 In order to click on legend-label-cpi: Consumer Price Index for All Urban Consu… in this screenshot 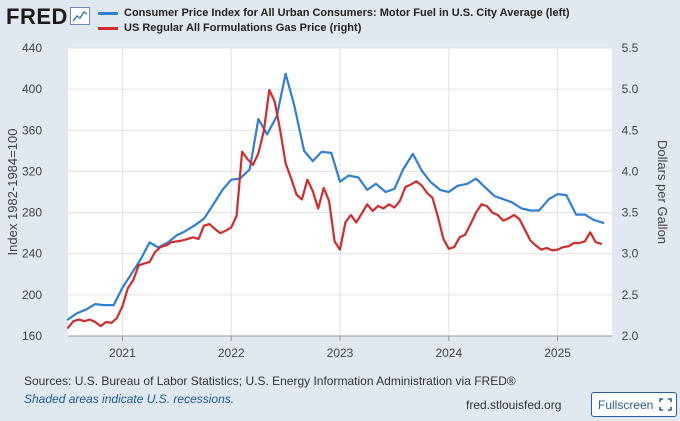, I will do `click(347, 13)`.